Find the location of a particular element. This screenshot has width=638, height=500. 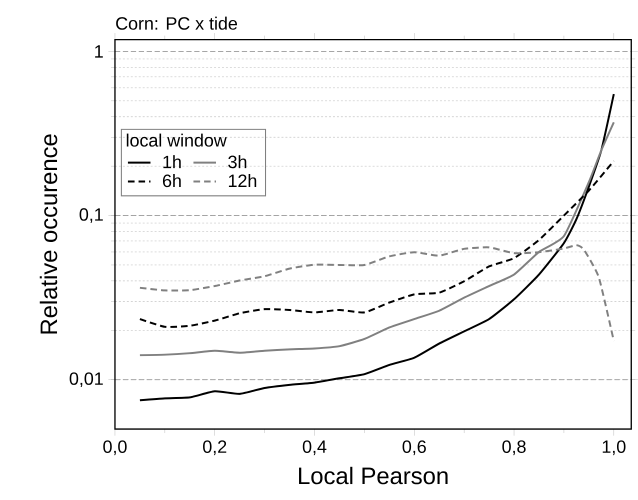

x-tick-label: 0,8 is located at coordinates (514, 447).